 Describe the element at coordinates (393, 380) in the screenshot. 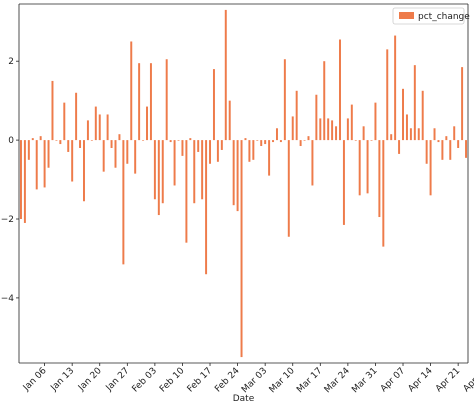

I see `x-tick-label: Apr 07` at that location.